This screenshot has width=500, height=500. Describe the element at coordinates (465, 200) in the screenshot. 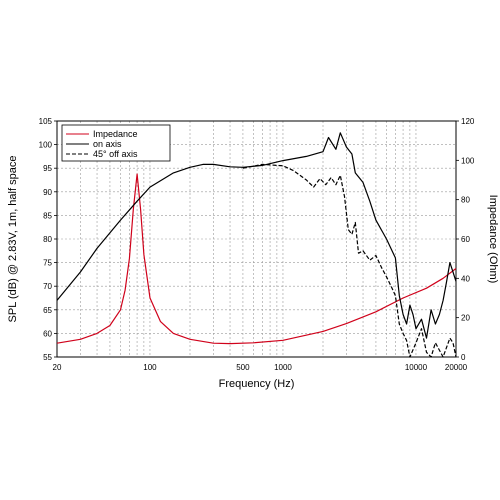

I see `y-right-tick-label: 80` at that location.